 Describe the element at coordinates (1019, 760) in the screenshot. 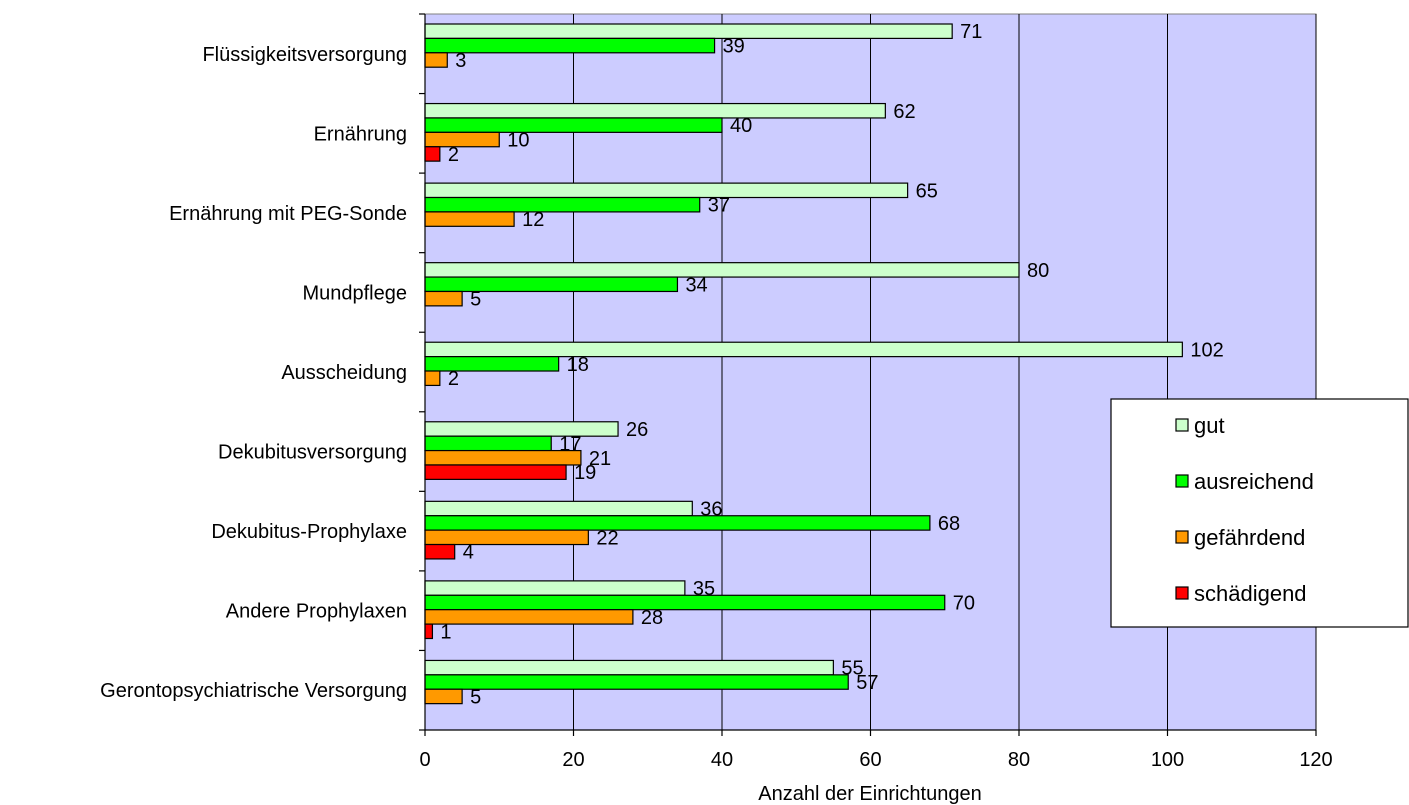

I see `x-tick-label-4: 80` at that location.